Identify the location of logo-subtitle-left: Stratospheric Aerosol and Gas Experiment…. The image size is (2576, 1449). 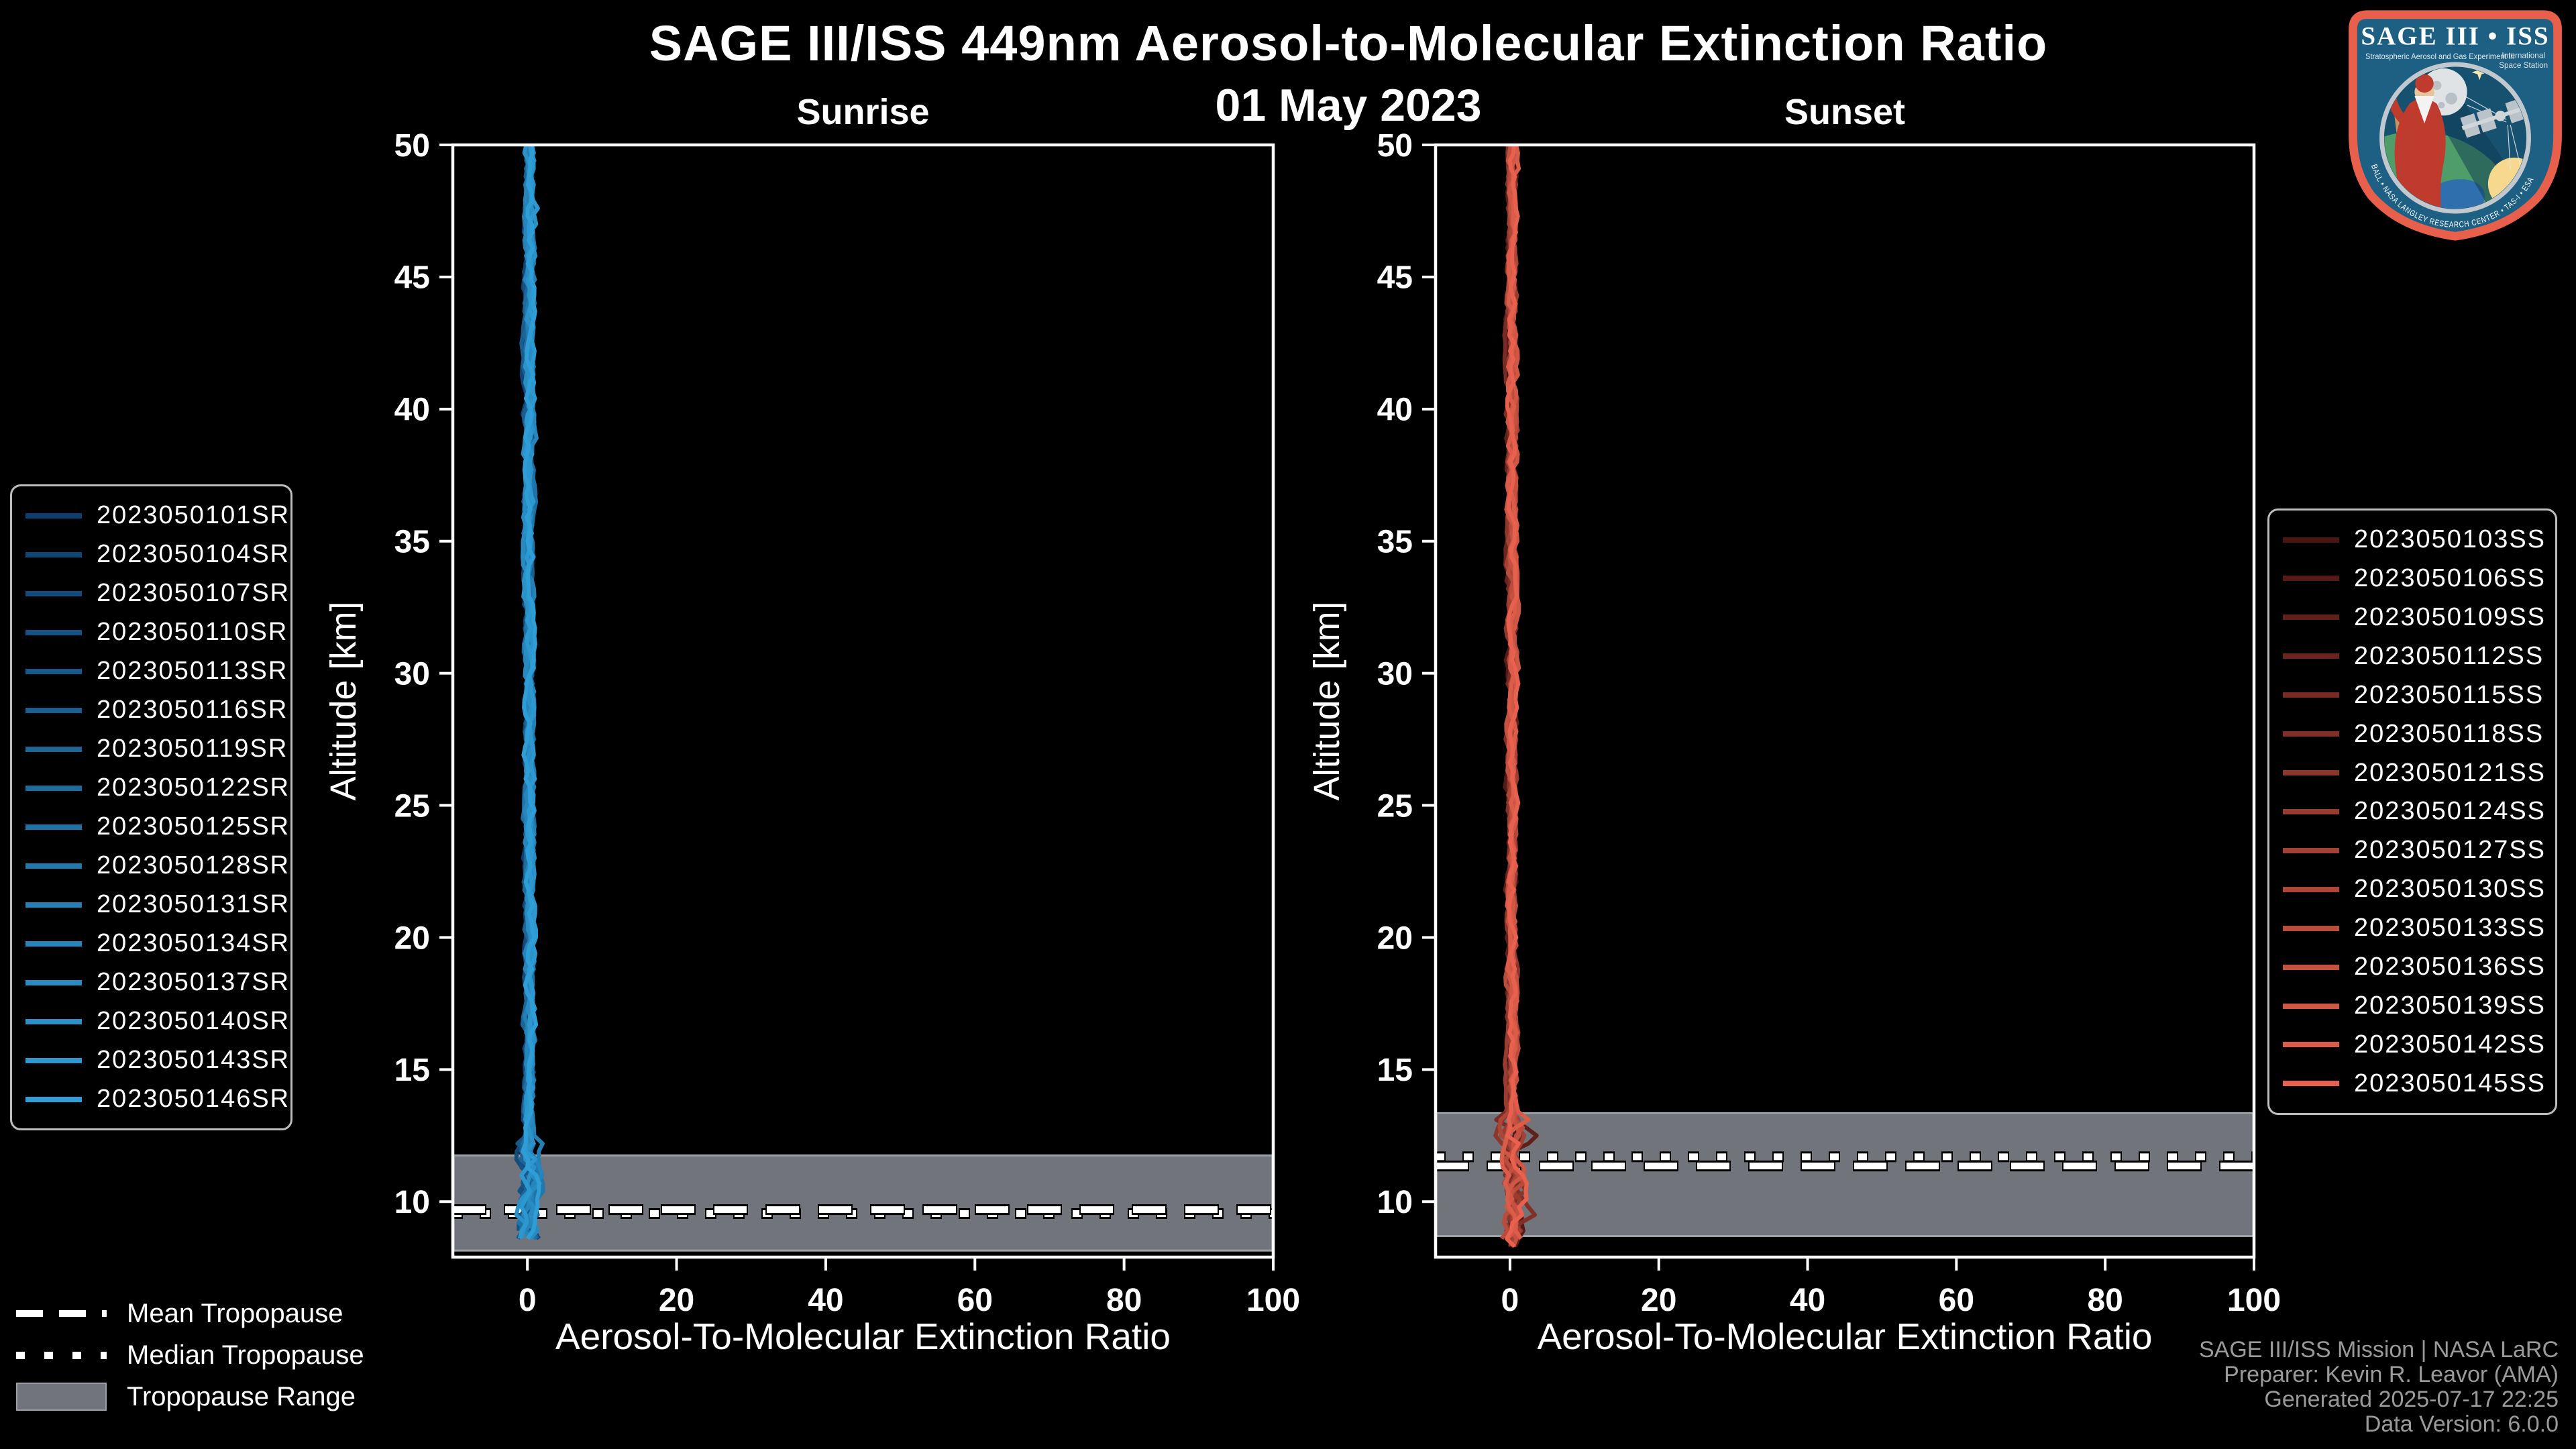
(2440, 56).